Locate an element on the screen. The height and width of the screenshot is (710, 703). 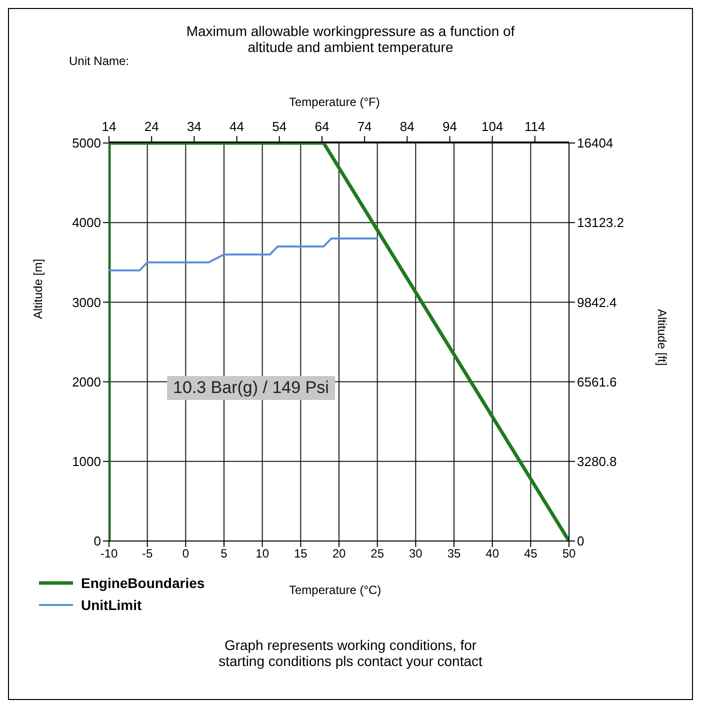
y-tick-label: 5000 is located at coordinates (86, 143).